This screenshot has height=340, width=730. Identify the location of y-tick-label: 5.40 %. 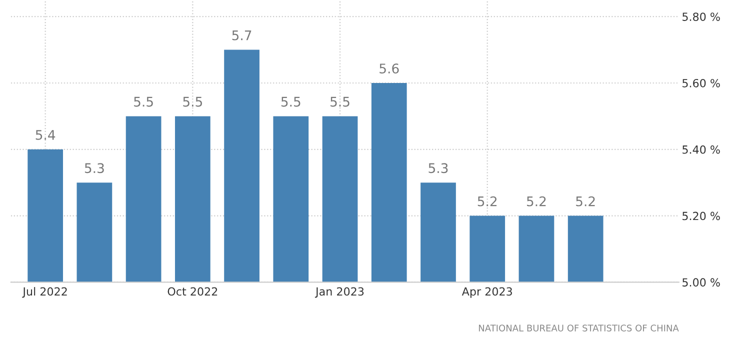
(701, 149).